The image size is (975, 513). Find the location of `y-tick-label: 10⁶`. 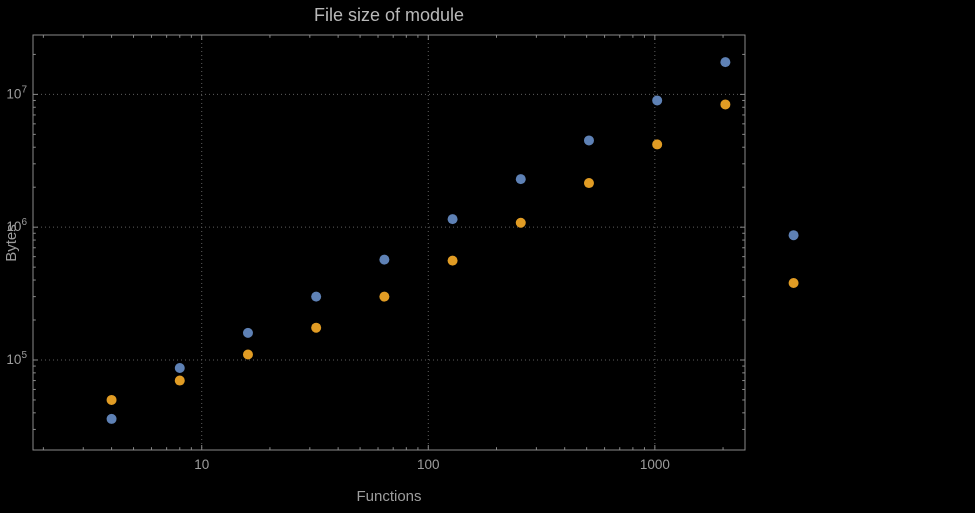

y-tick-label: 10⁶ is located at coordinates (16, 225).